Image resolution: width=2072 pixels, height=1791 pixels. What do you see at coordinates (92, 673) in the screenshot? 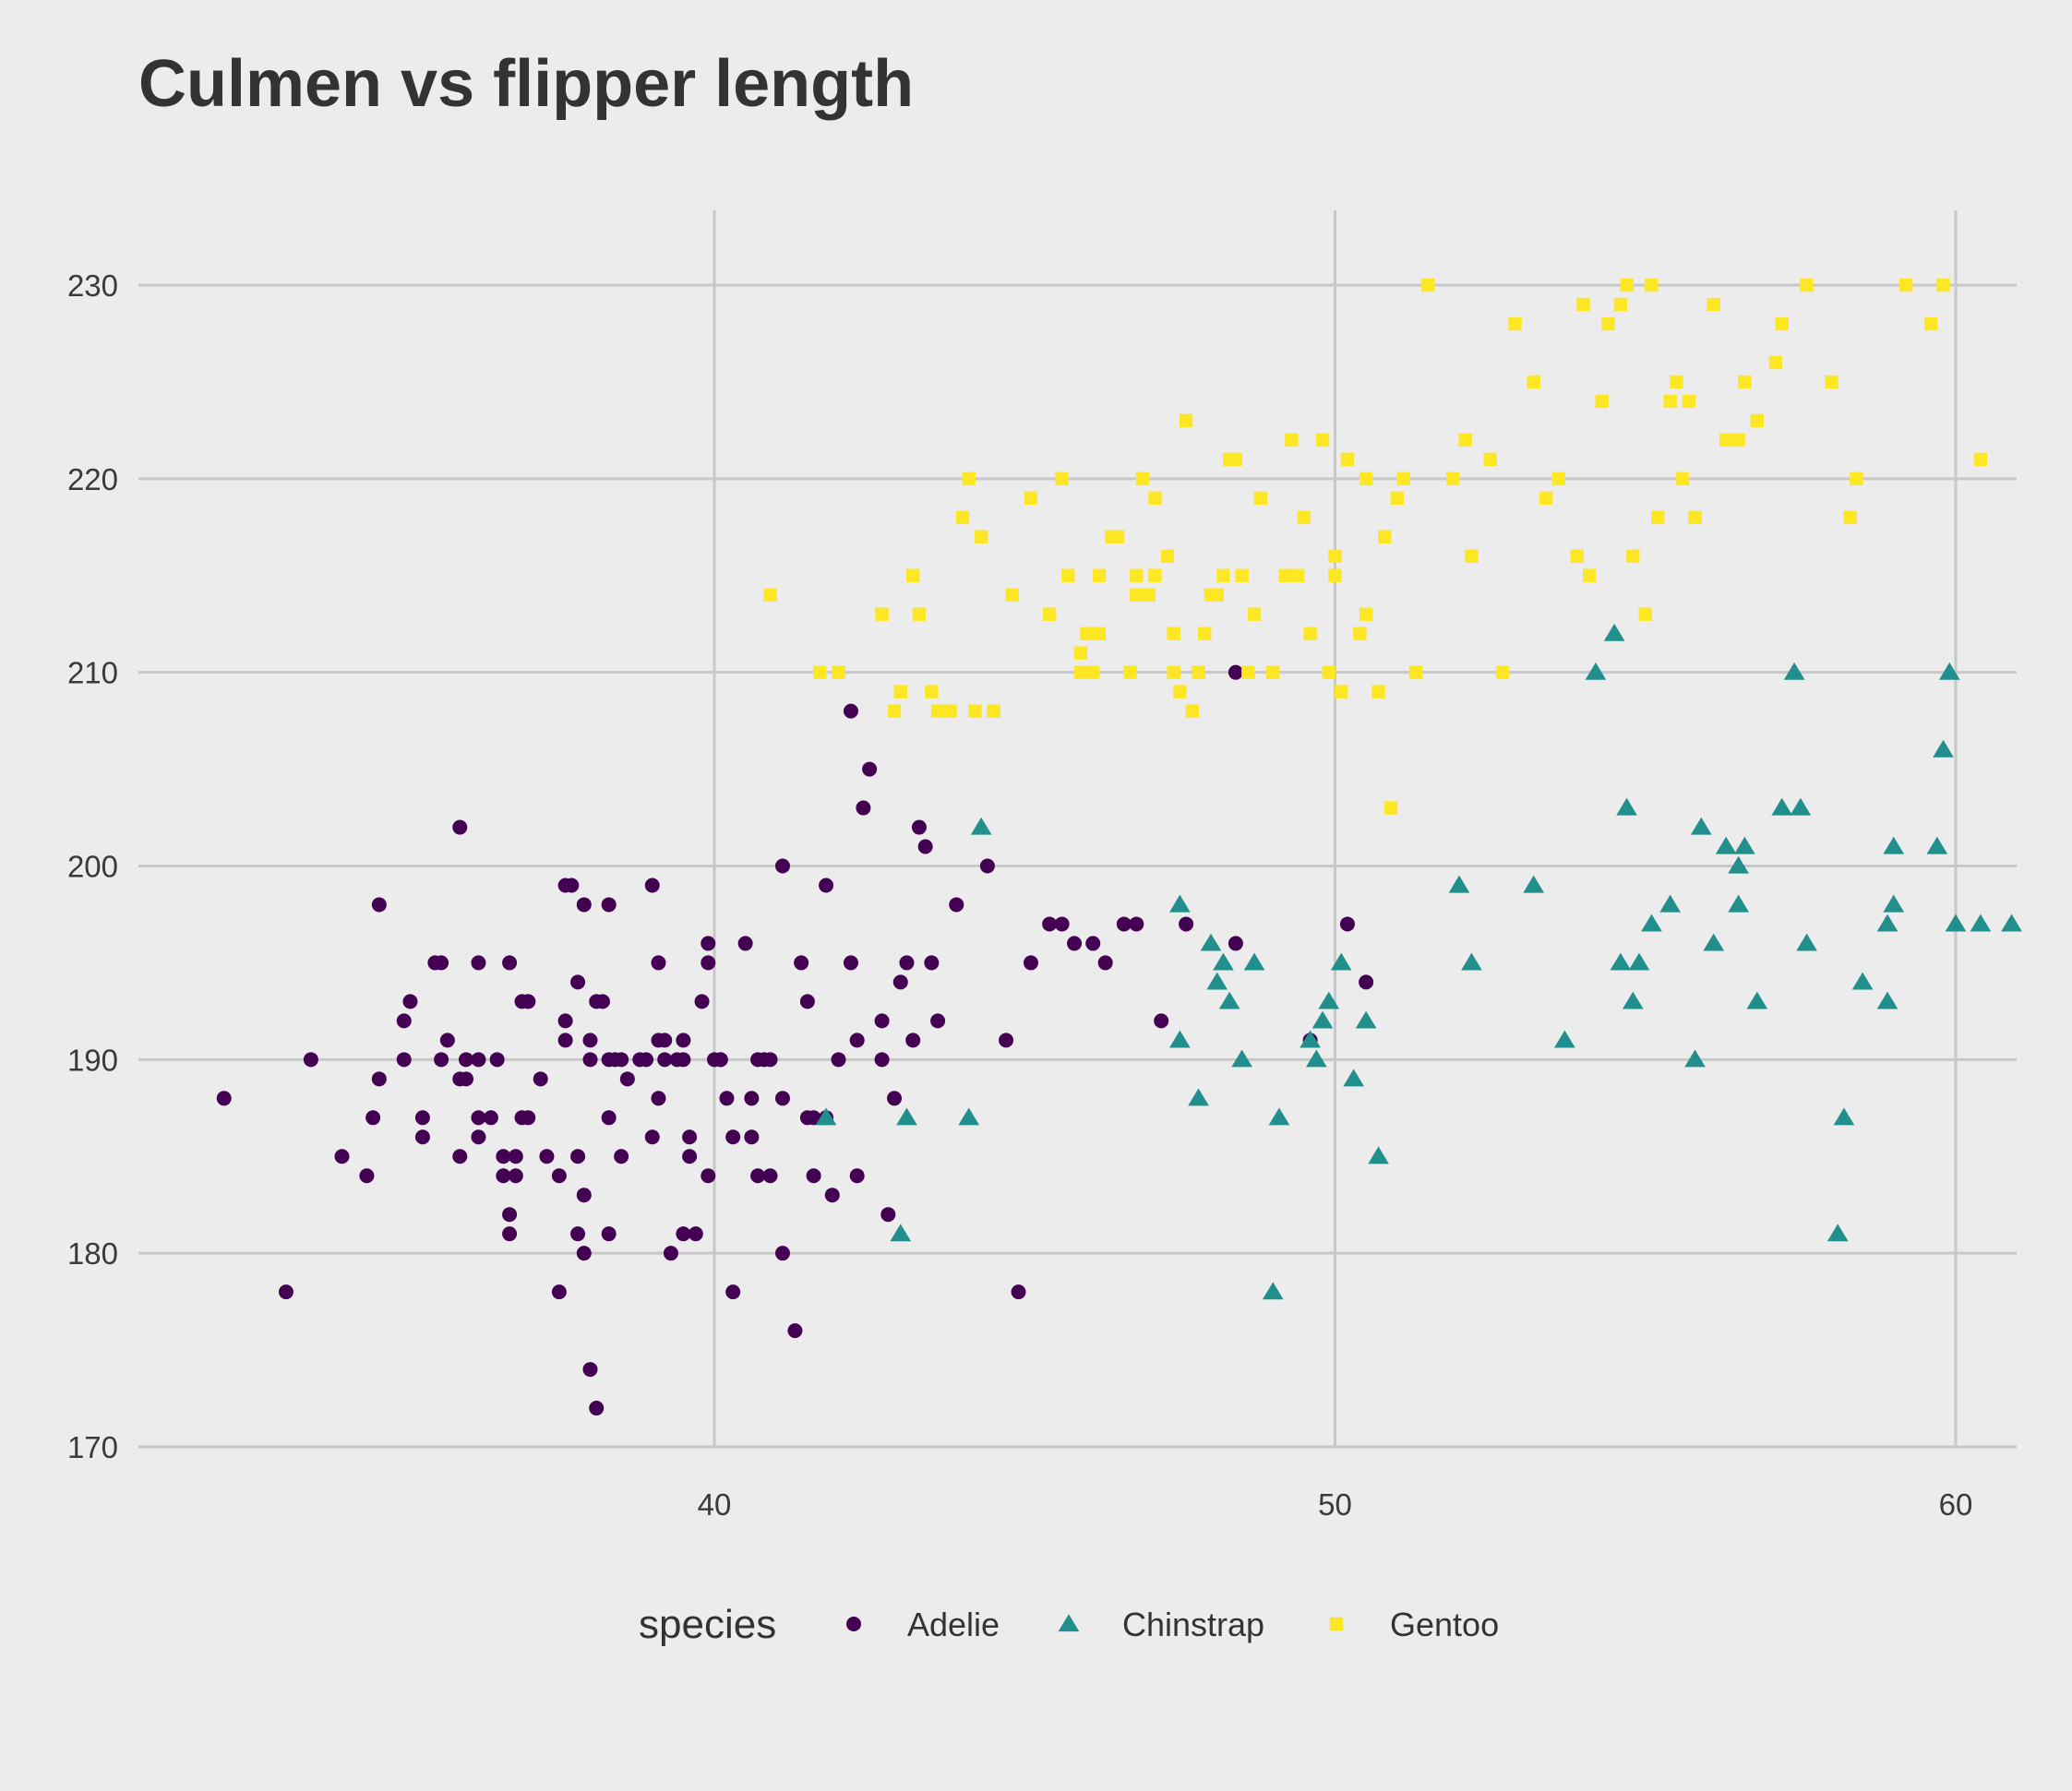
I see `y-tick-label: 210` at bounding box center [92, 673].